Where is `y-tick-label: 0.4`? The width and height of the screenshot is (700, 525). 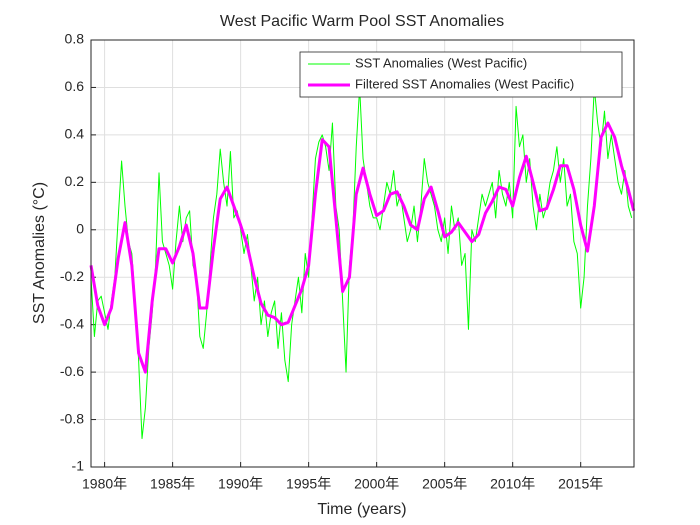
y-tick-label: 0.4 is located at coordinates (75, 134).